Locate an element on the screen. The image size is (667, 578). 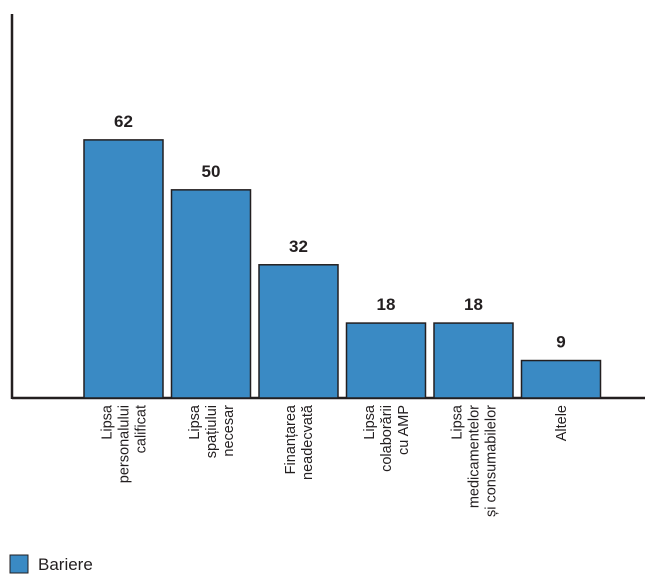
data-label: 62 is located at coordinates (123, 121).